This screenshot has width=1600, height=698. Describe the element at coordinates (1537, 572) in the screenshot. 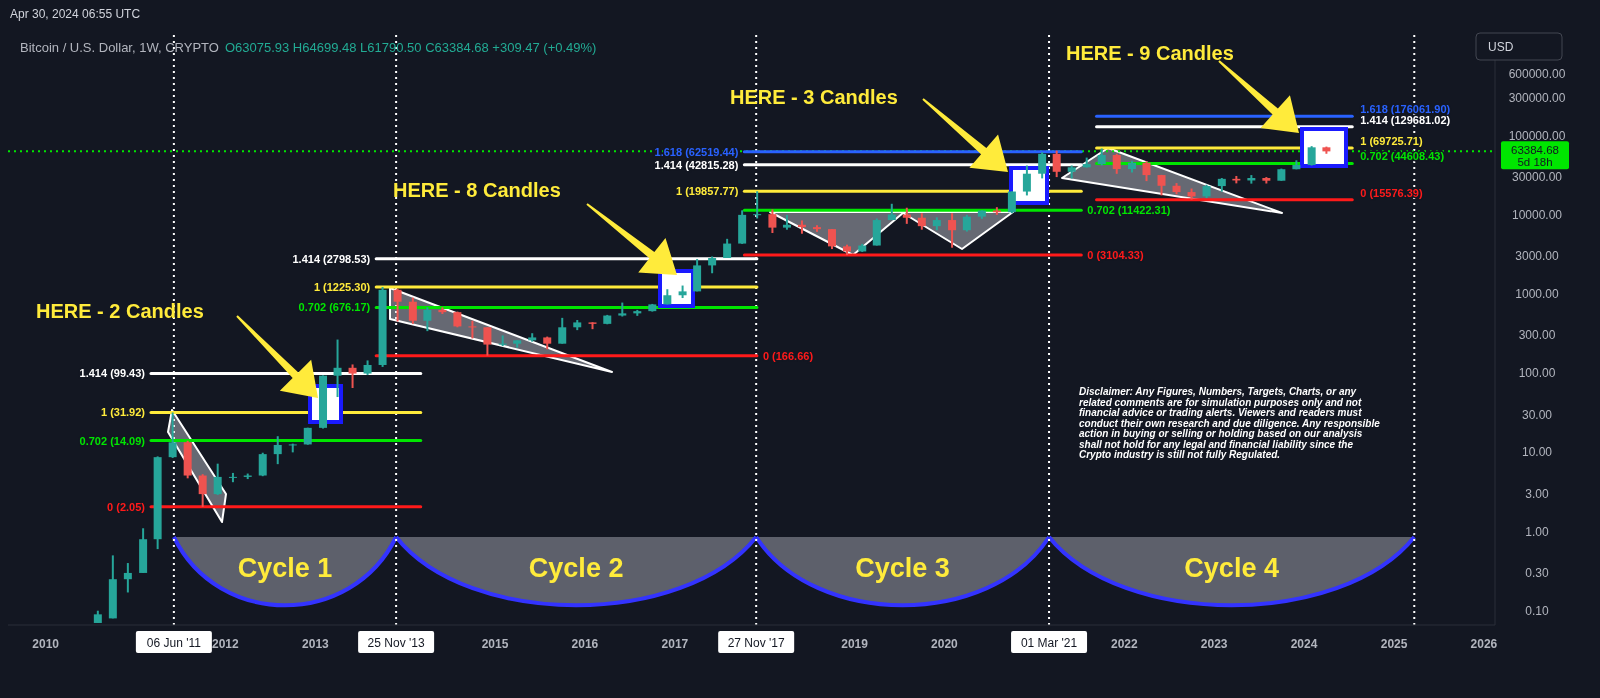

I see `y-tick-label: 0.30` at that location.